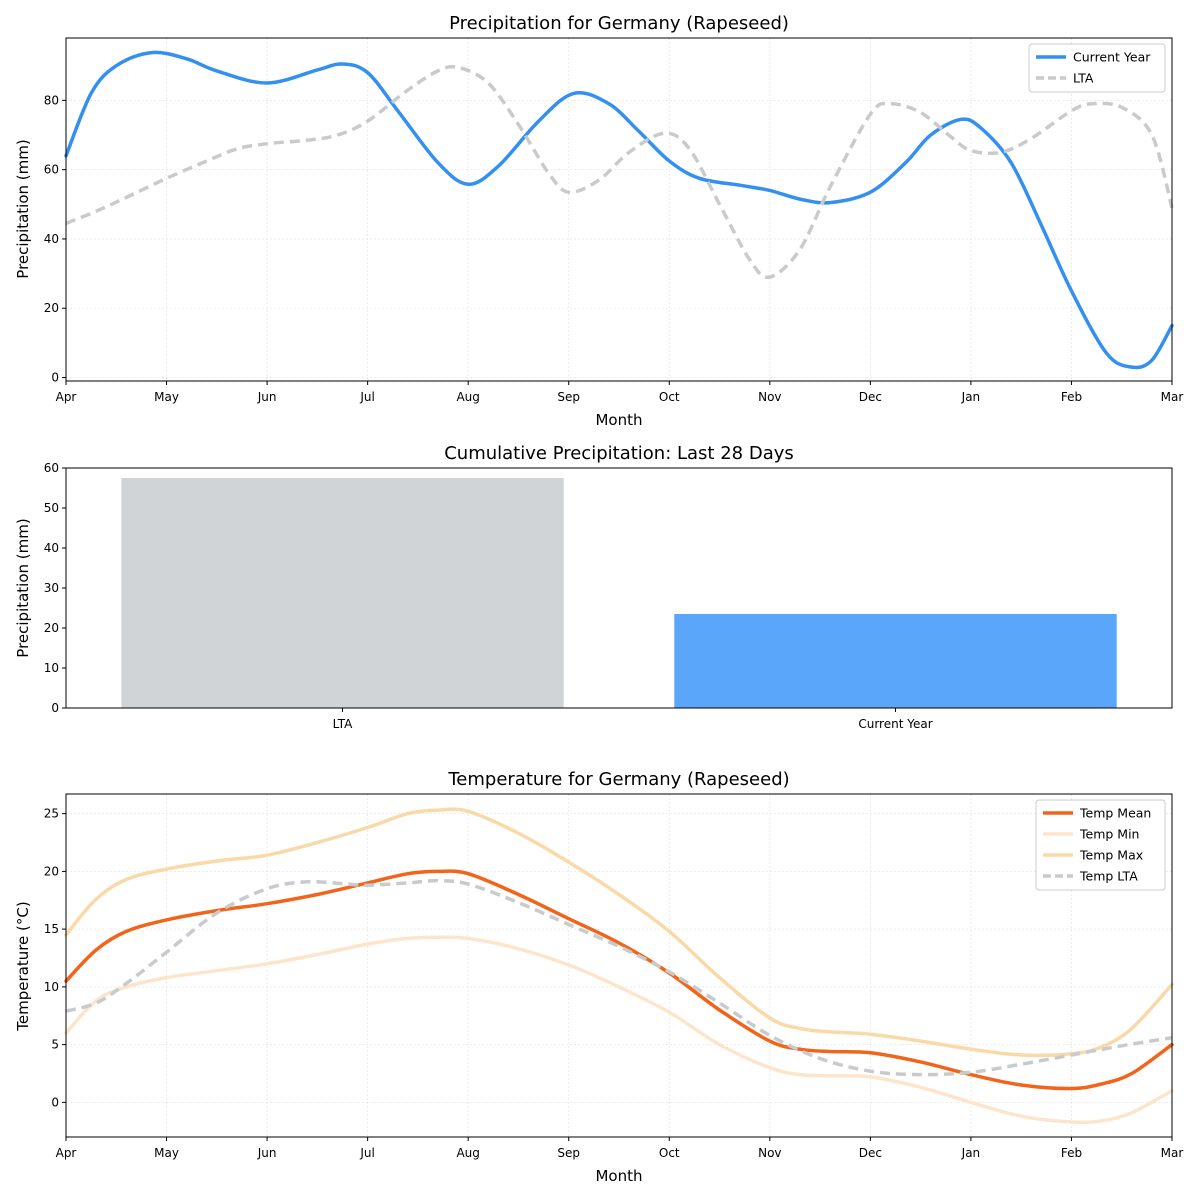 Image resolution: width=1200 pixels, height=1200 pixels. Describe the element at coordinates (619, 453) in the screenshot. I see `chart-title: Cumulative Precipitation: Last 28 Days` at that location.